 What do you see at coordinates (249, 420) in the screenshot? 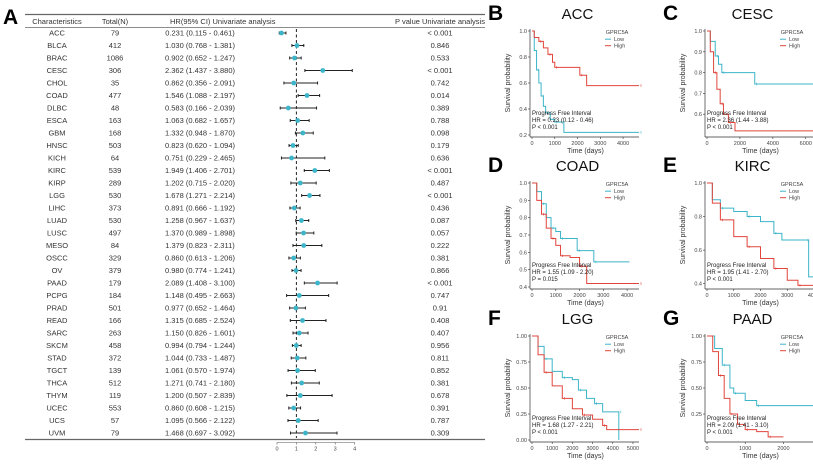
I see `table-row: UCS 57 1.095 (0.566 - 2.122) 0.787` at bounding box center [249, 420].